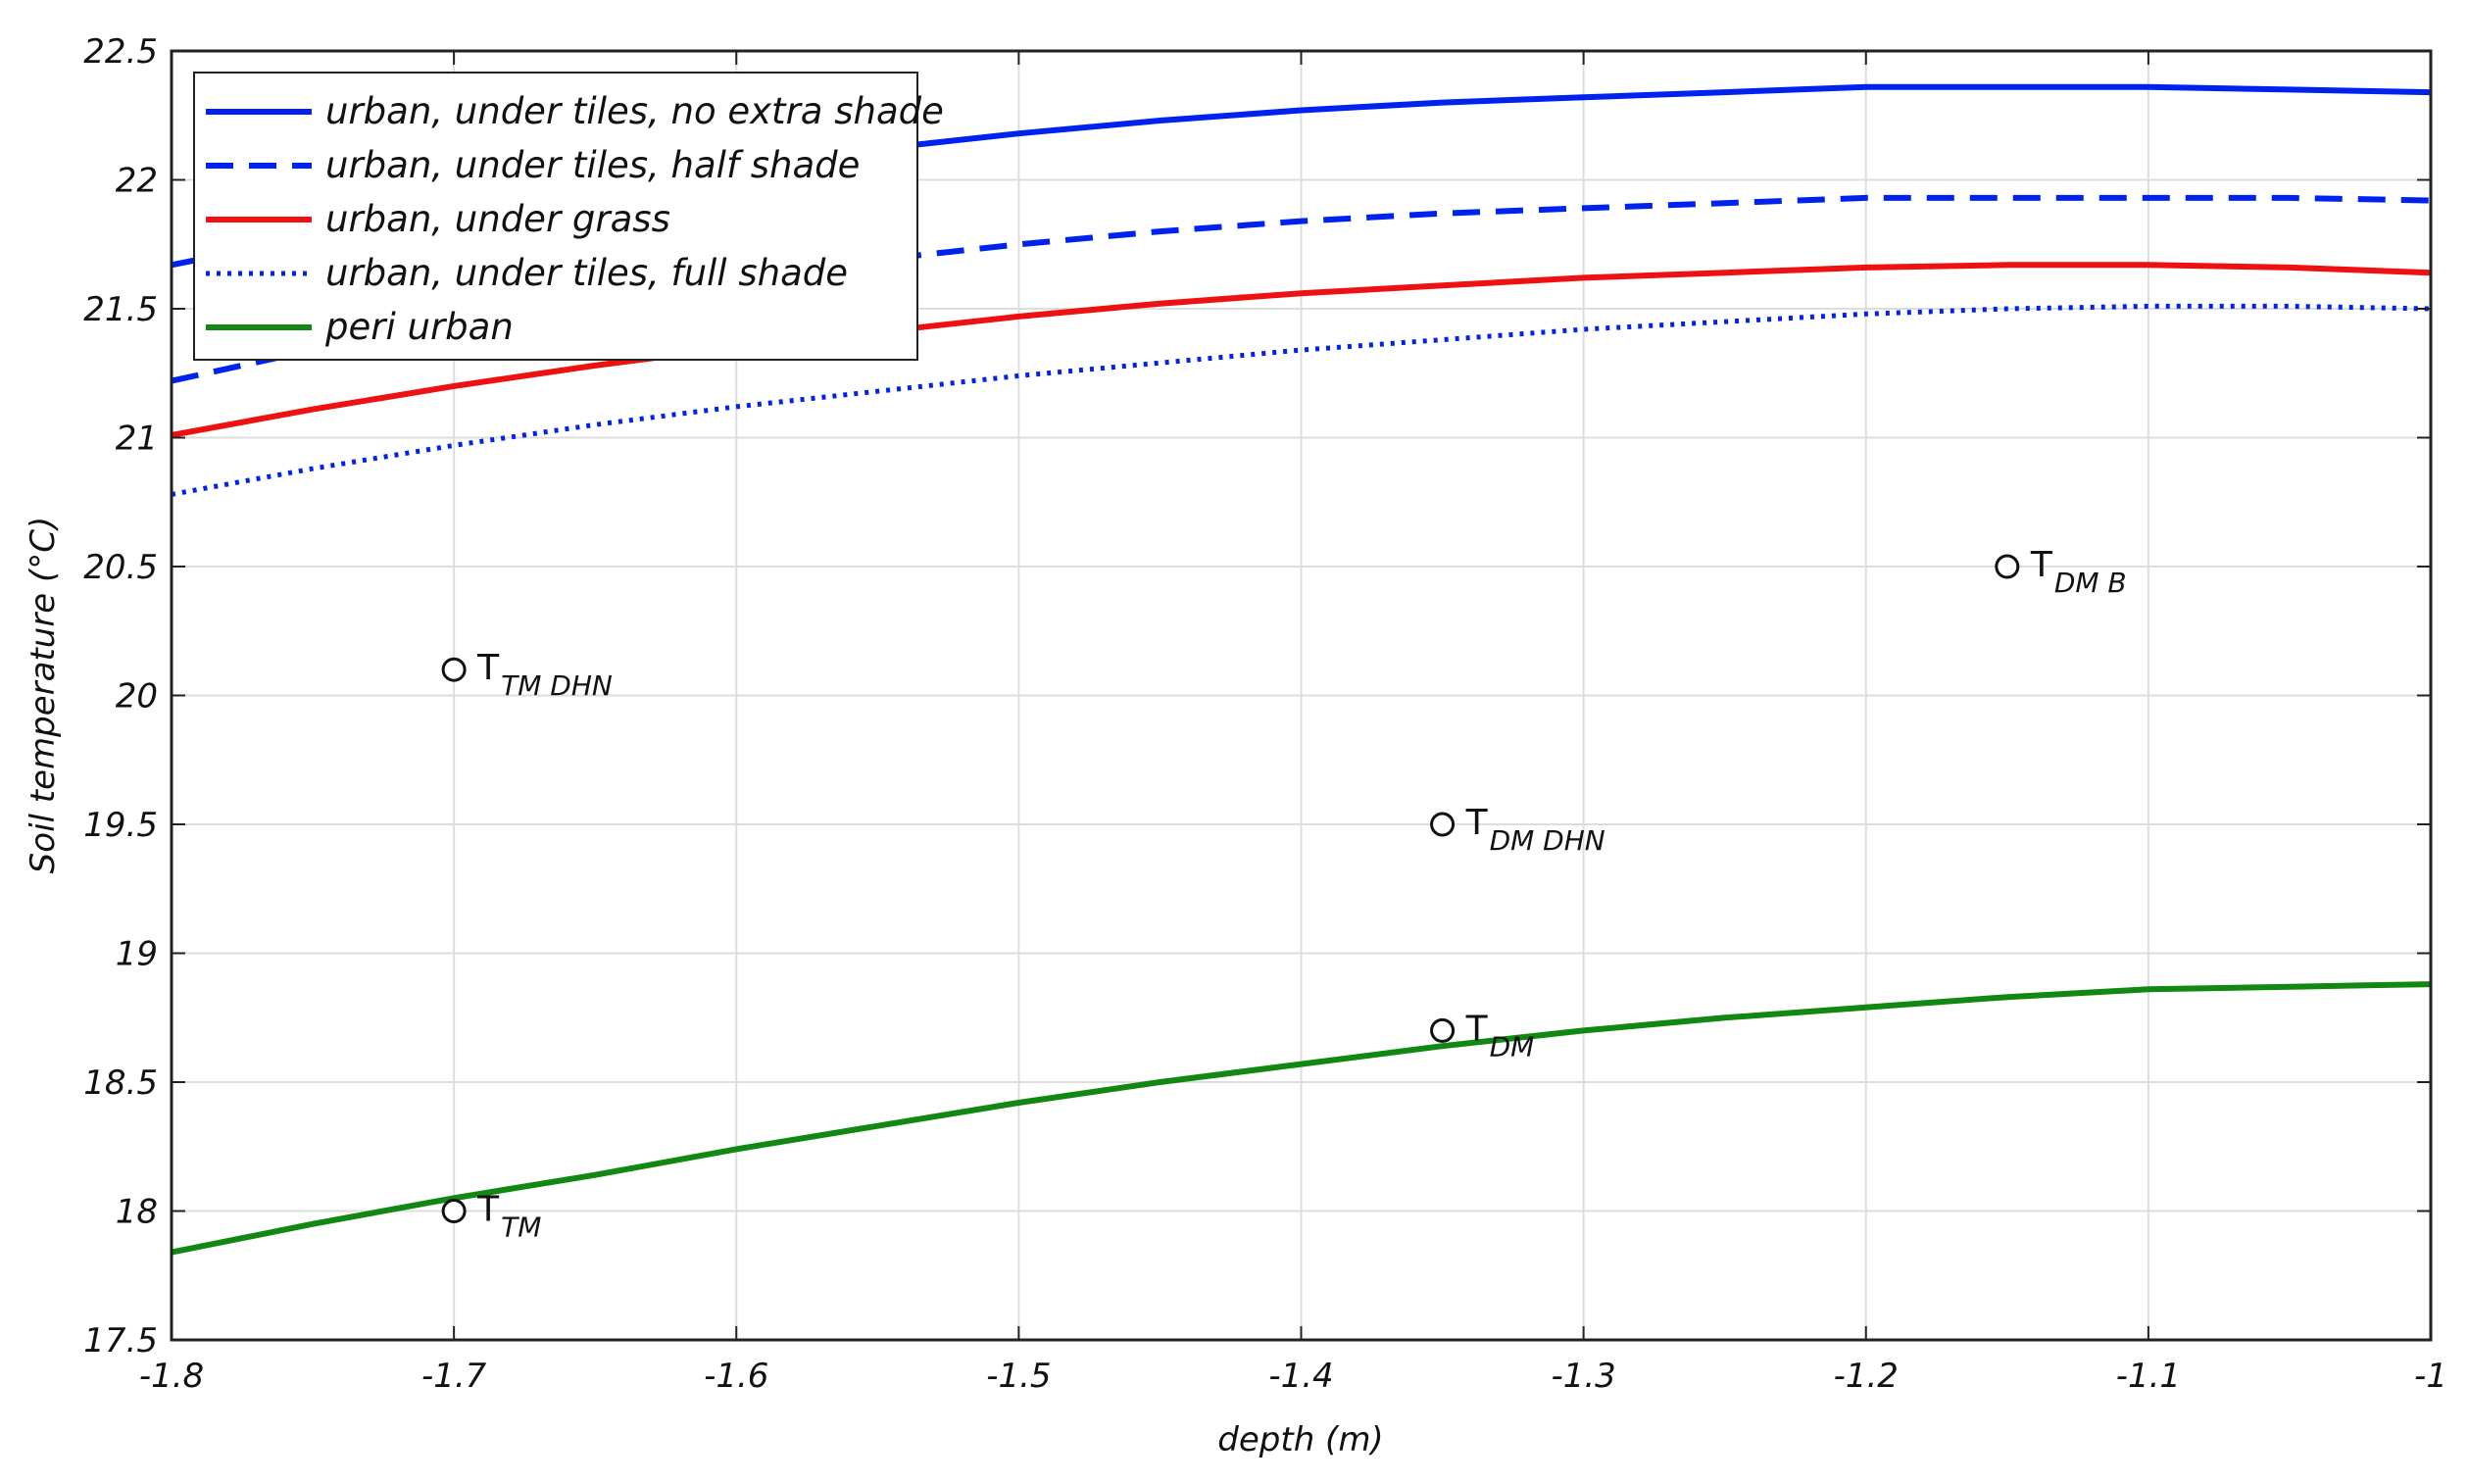  What do you see at coordinates (1547, 840) in the screenshot?
I see `point-label-sub: DM DHN` at bounding box center [1547, 840].